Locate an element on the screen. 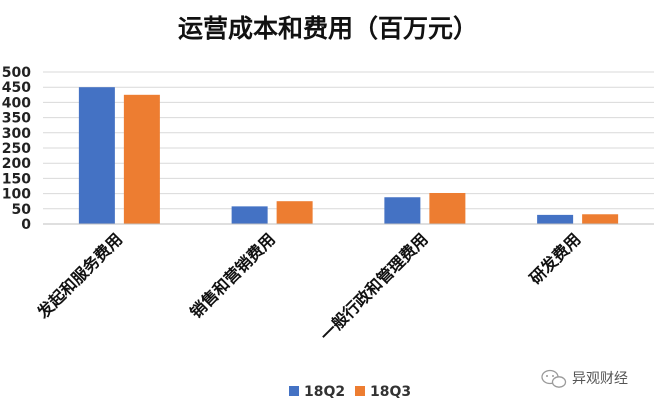 The image size is (656, 406). legend-label-18q2: 18Q2 is located at coordinates (324, 392).